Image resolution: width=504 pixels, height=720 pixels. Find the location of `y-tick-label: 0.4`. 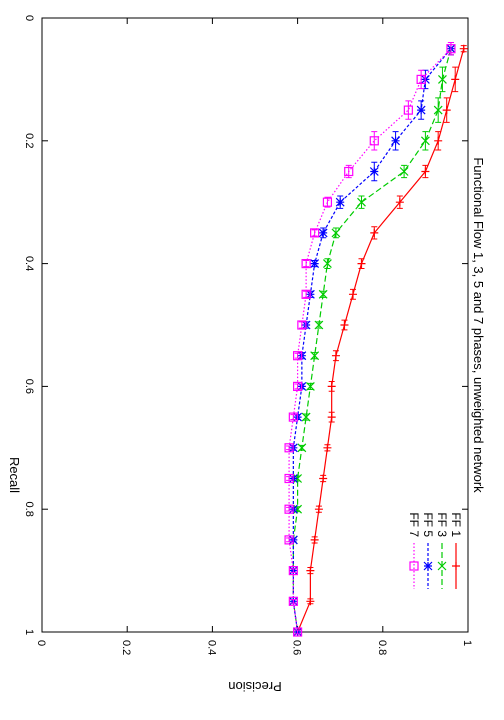

y-tick-label: 0.4 is located at coordinates (211, 647).